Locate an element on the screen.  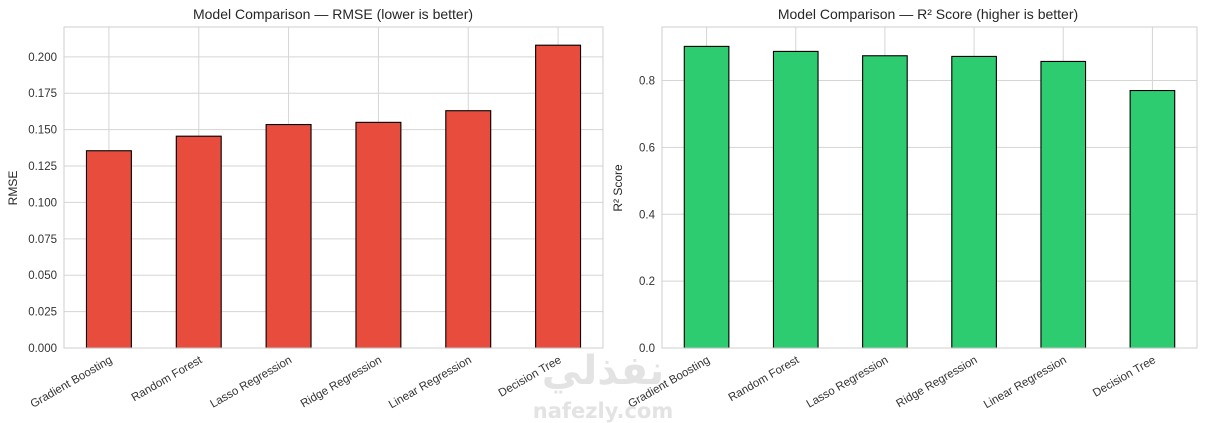
r2-x-tick-label: Ridge Regression is located at coordinates (936, 382).